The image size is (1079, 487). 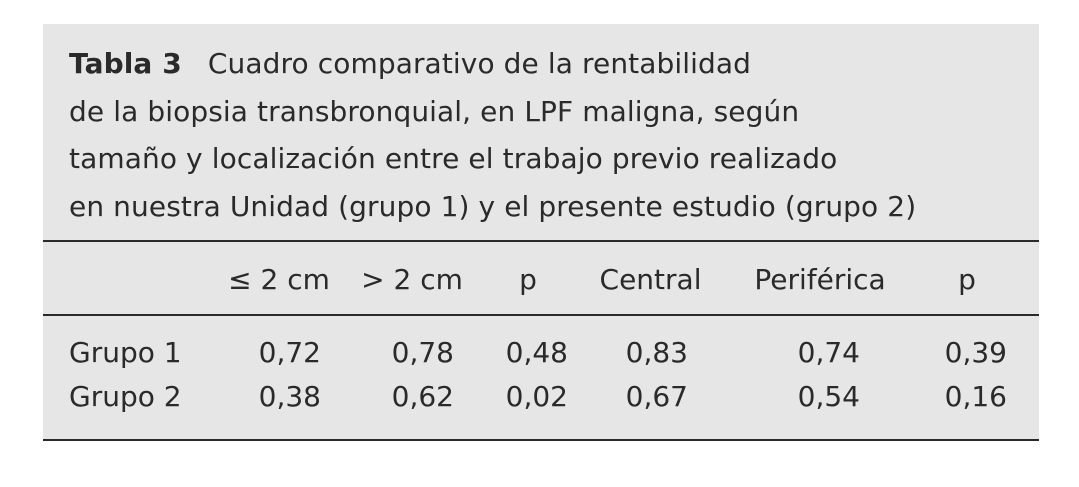 What do you see at coordinates (828, 352) in the screenshot?
I see `cell-g1-periferica: 0,74` at bounding box center [828, 352].